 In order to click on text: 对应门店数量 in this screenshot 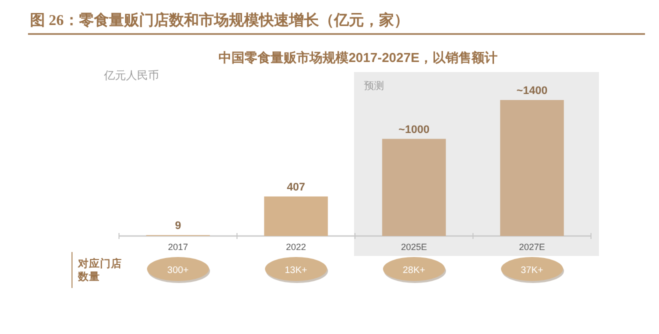, I will do `click(99, 270)`.